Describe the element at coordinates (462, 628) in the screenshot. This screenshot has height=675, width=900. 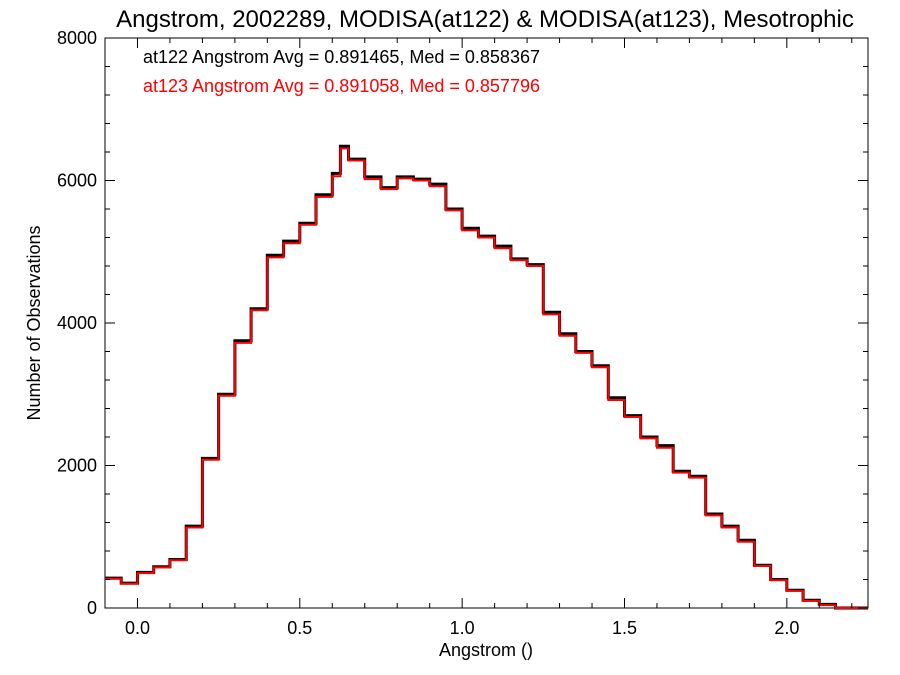
I see `x-tick-label: 1.0` at that location.